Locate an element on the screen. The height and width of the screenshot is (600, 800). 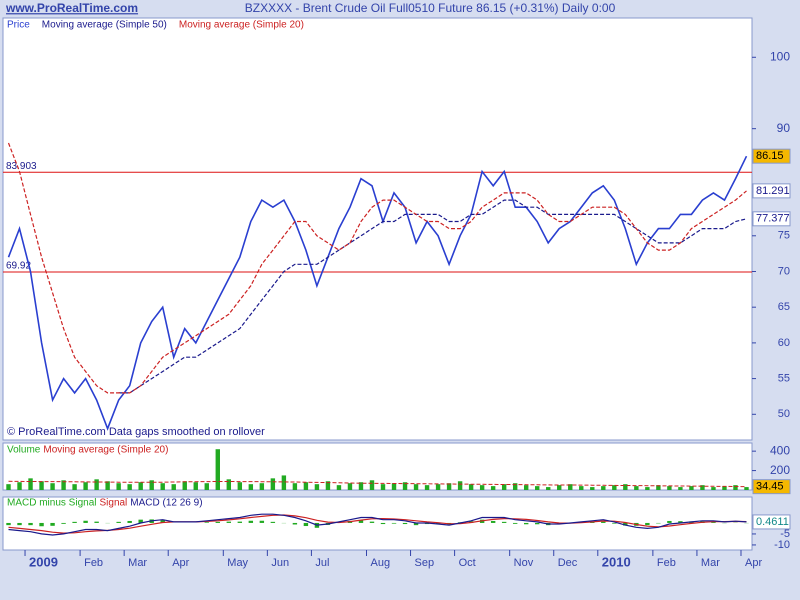
value-label: 86.15 is located at coordinates (770, 156).